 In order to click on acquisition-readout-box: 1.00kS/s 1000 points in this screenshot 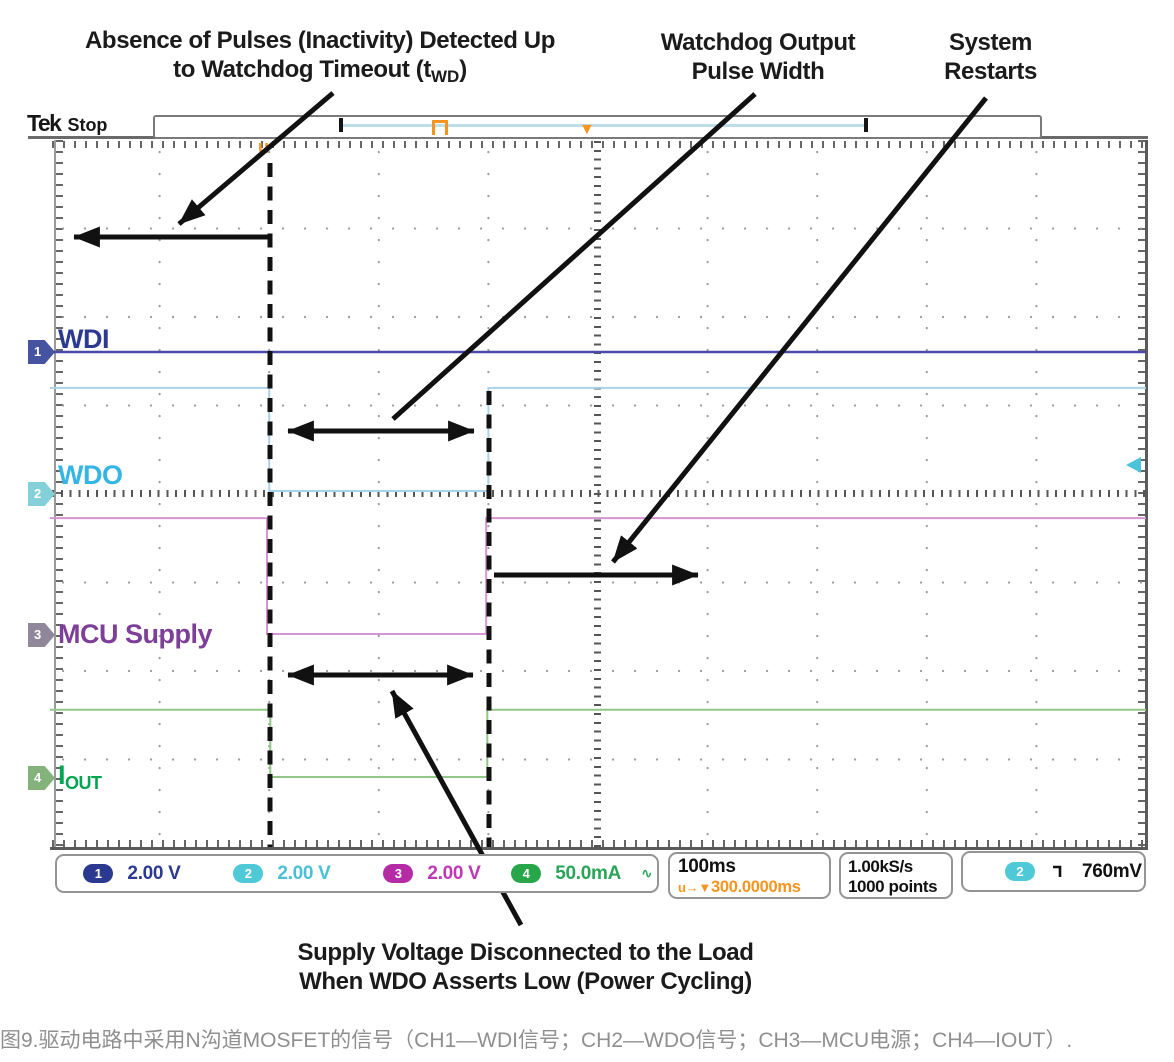, I will do `click(896, 875)`.